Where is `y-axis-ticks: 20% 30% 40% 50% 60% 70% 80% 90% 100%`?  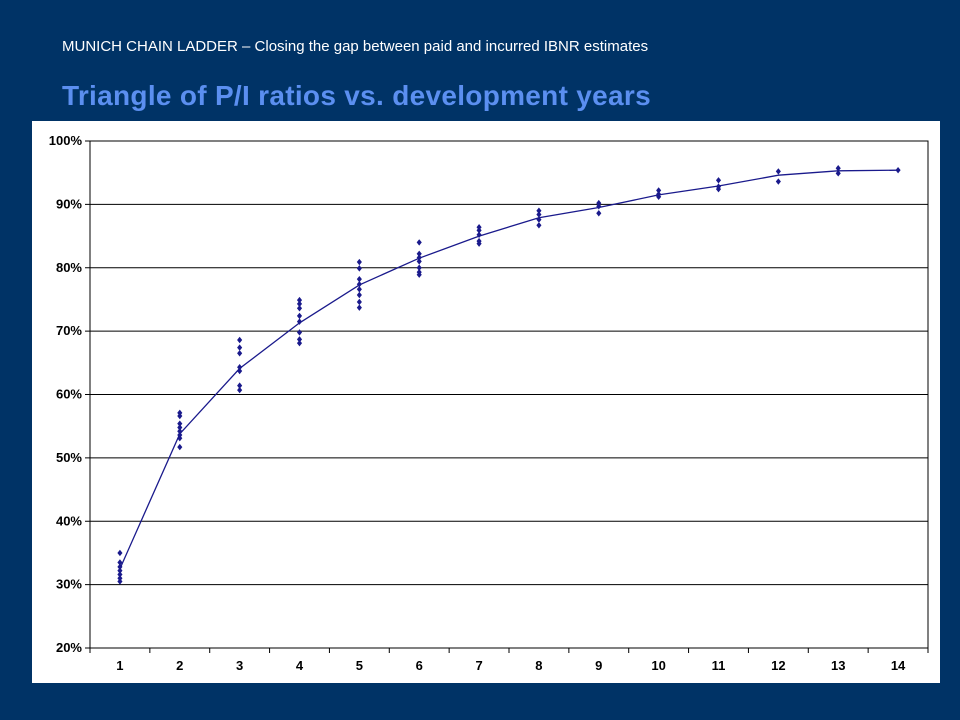 y-axis-ticks: 20% 30% 40% 50% 60% 70% 80% 90% 100% is located at coordinates (69, 394).